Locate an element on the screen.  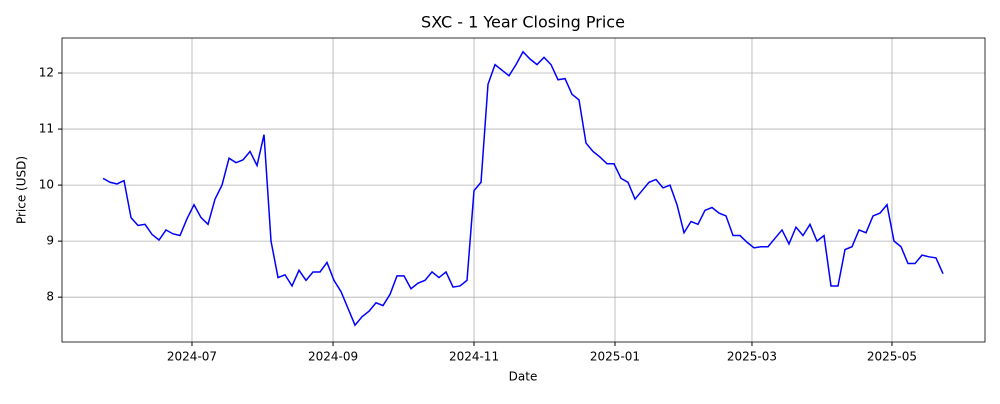
x-tick-label: 2025-05 is located at coordinates (892, 357).